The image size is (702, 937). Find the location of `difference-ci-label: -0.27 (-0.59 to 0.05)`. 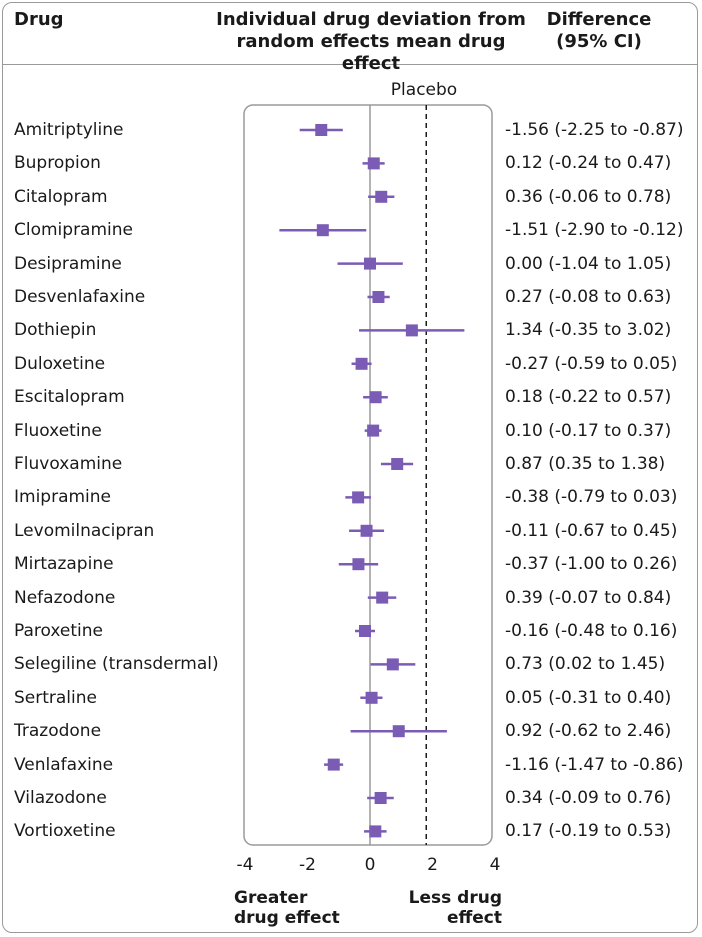

difference-ci-label: -0.27 (-0.59 to 0.05) is located at coordinates (591, 363).